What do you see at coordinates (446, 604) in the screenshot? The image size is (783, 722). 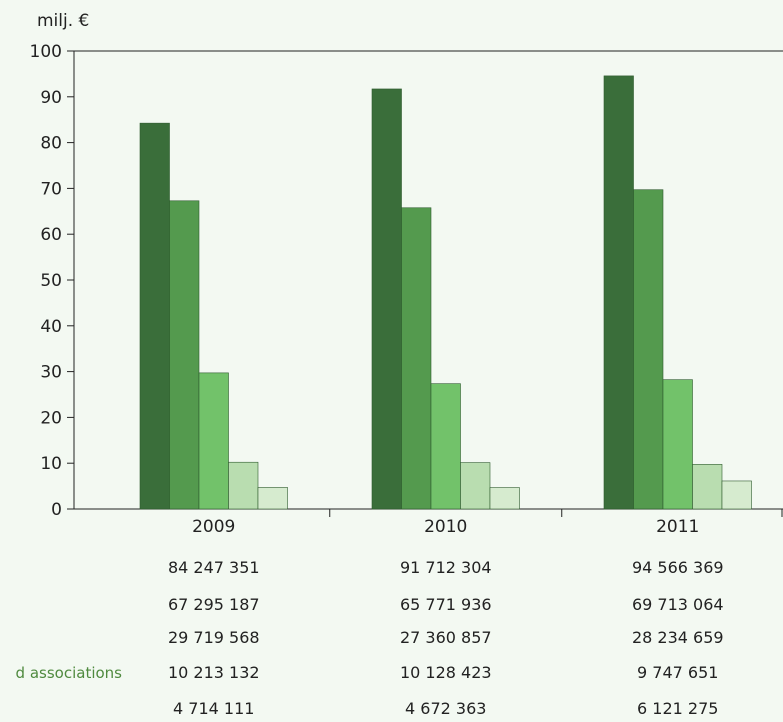 I see `table-cell: 65 771 936` at bounding box center [446, 604].